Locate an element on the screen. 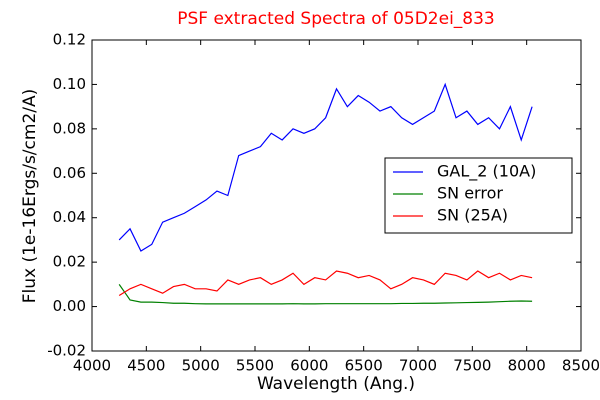 This screenshot has height=400, width=600. y-tick-label: 0.12 is located at coordinates (69, 40).